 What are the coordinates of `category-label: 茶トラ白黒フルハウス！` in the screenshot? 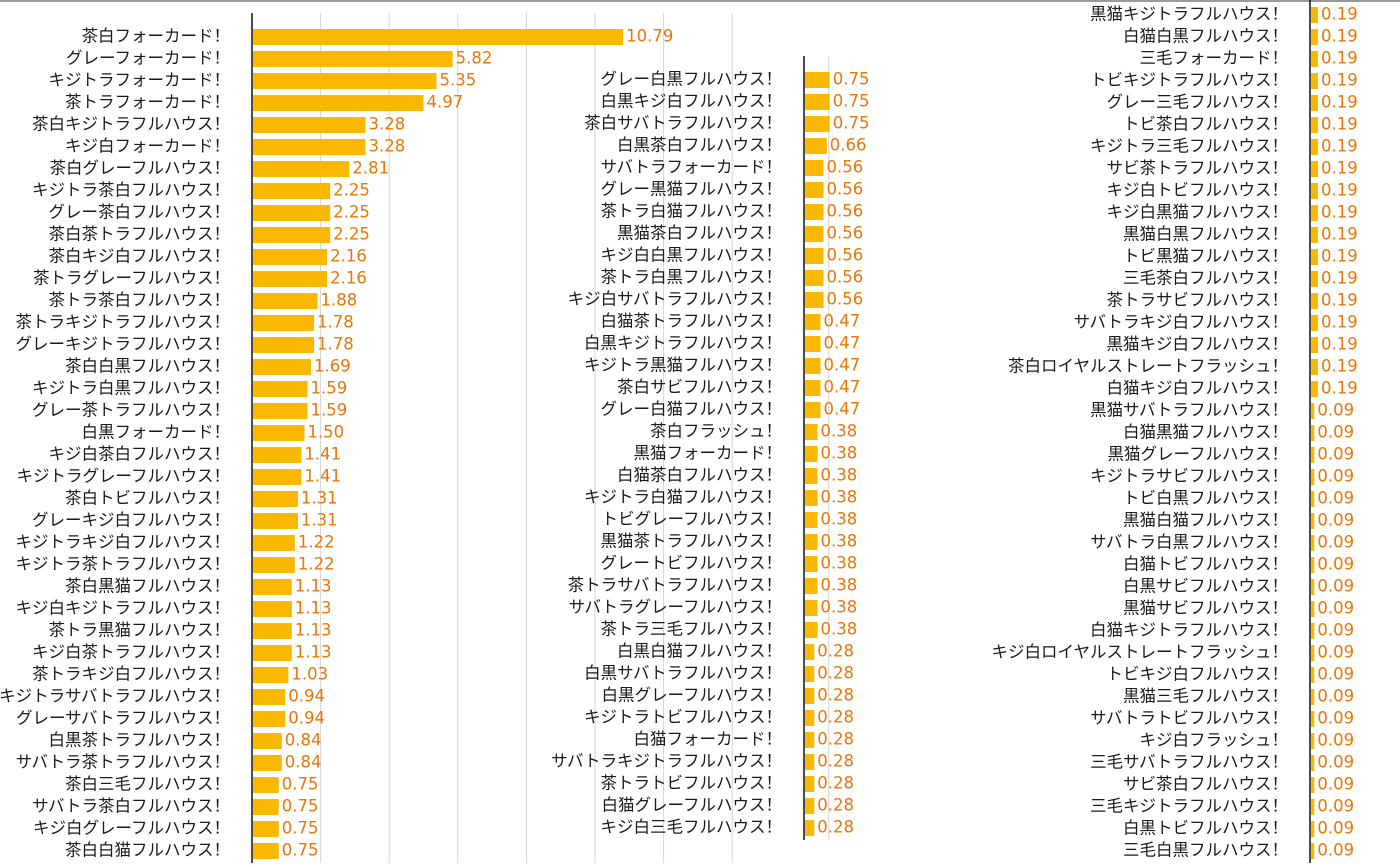 It's located at (692, 277).